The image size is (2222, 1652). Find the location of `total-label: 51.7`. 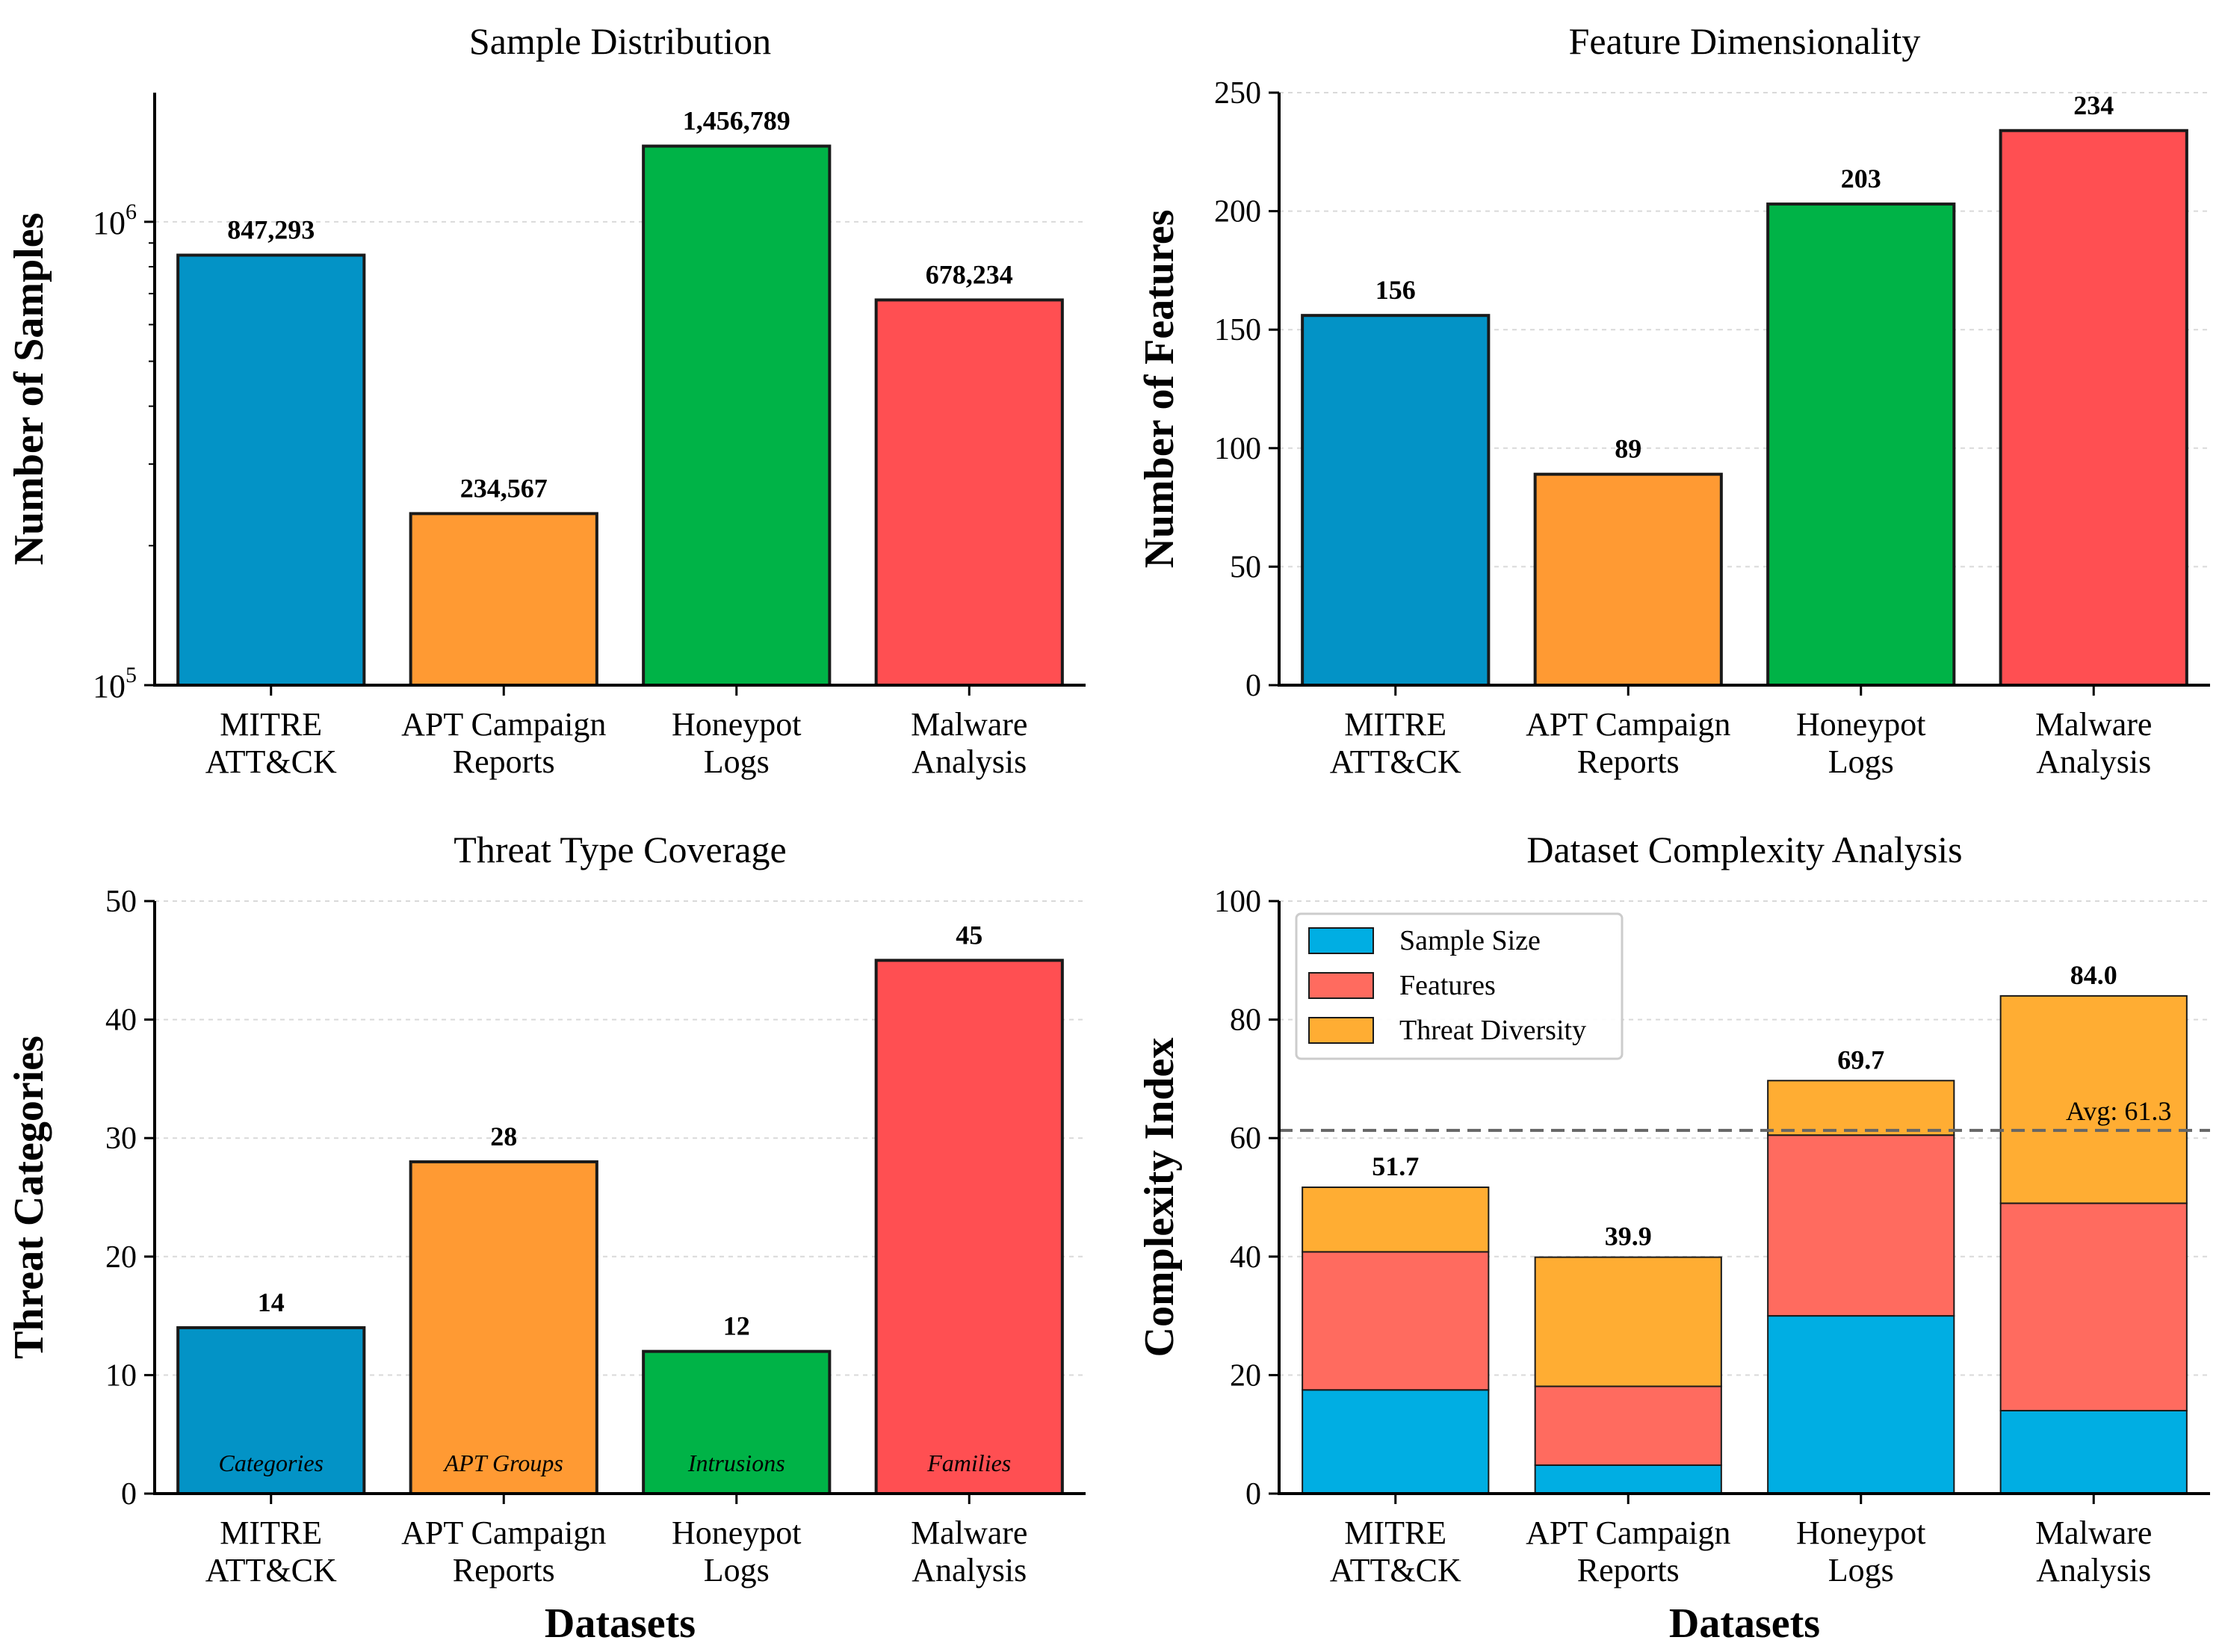

total-label: 51.7 is located at coordinates (1395, 1166).